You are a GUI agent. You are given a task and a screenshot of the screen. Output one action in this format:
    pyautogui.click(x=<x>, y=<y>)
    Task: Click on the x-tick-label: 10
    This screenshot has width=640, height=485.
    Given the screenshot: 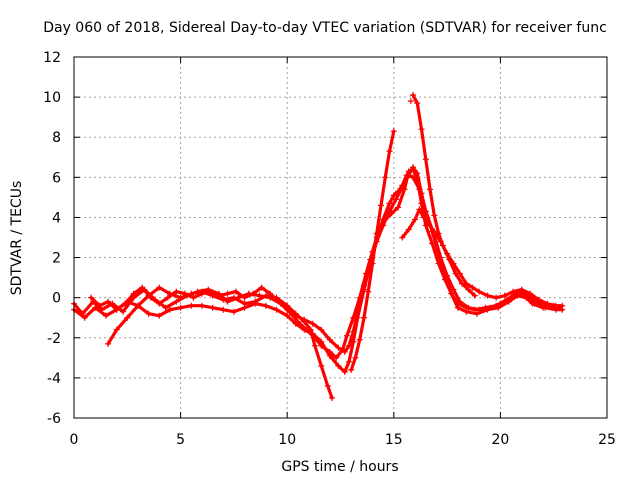 What is the action you would take?
    pyautogui.click(x=287, y=440)
    